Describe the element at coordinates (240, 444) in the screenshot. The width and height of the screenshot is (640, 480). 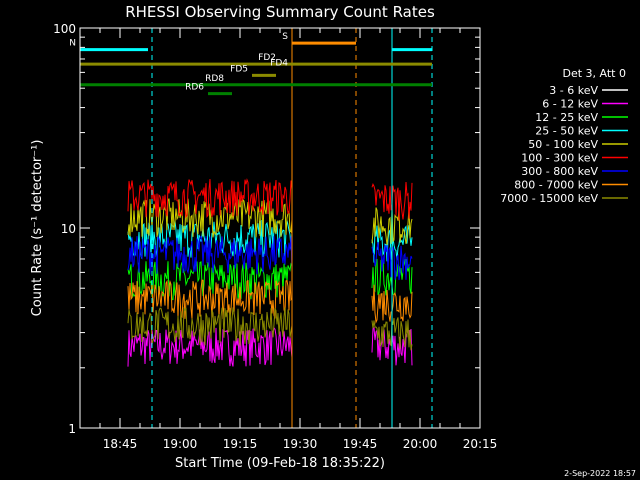
I see `x-tick-label: 19:15` at that location.